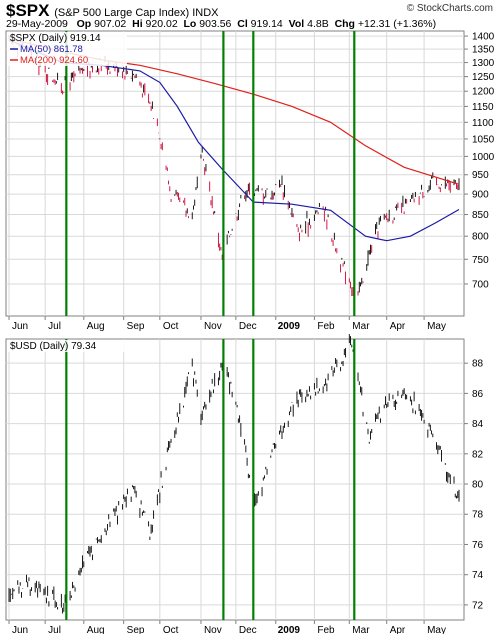 Image resolution: width=499 pixels, height=634 pixels. Describe the element at coordinates (478, 454) in the screenshot. I see `y-tick-label: 82` at that location.